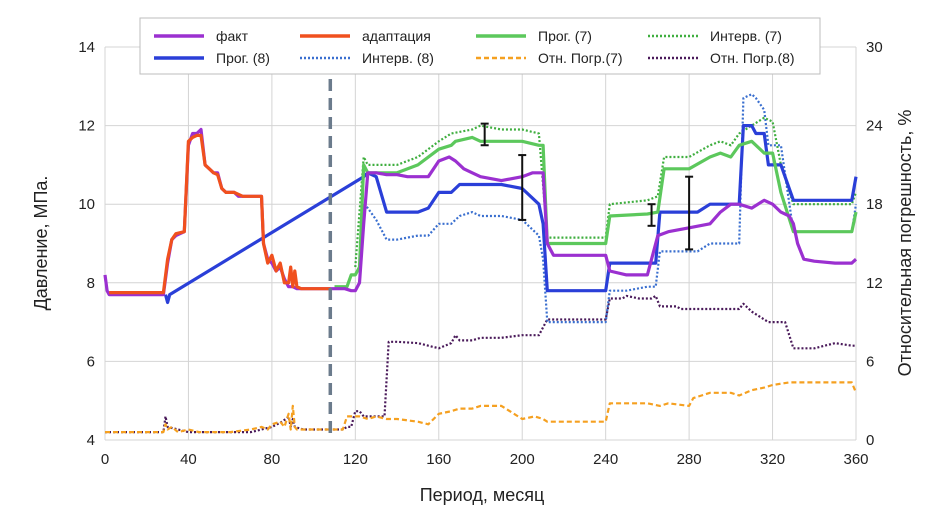  What do you see at coordinates (272, 459) in the screenshot?
I see `x-tick-label-2: 80` at bounding box center [272, 459].